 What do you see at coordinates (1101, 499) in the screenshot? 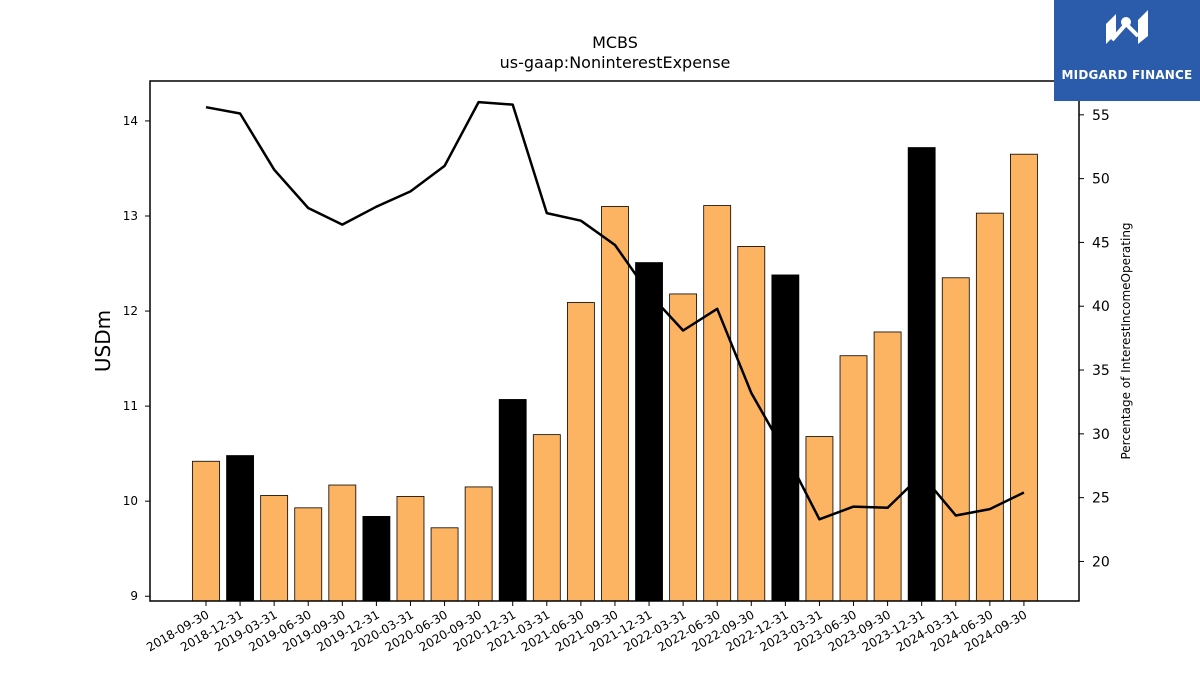
I see `y2-tick-label: 25` at bounding box center [1101, 499].